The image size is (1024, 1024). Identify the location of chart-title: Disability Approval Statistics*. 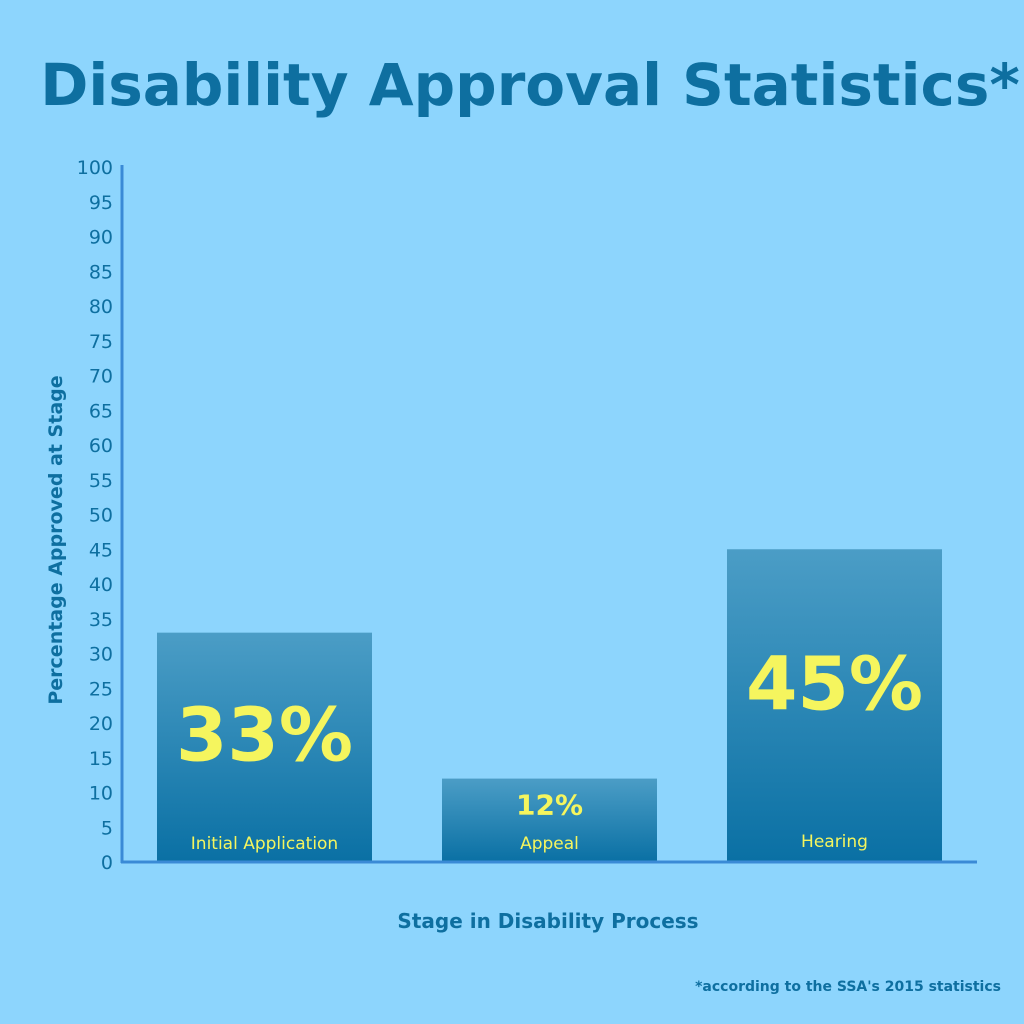
(530, 85).